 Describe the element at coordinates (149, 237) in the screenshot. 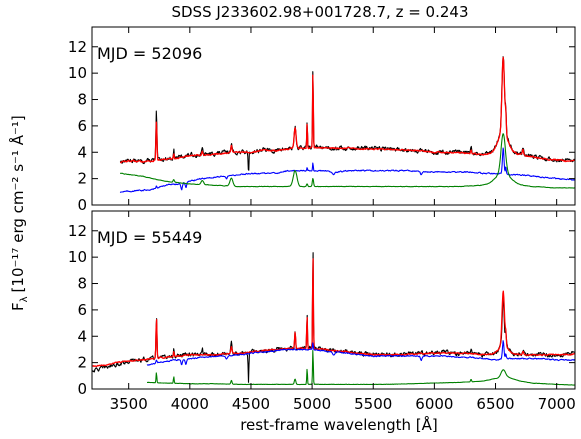

I see `panel-bottom-mjd-label: MJD = 55449` at that location.